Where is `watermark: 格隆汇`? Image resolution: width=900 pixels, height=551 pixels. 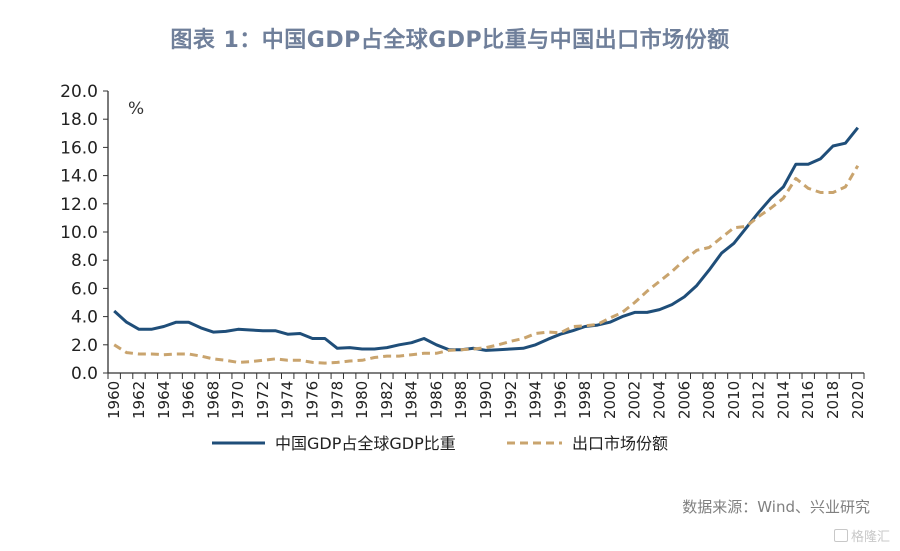 watermark: 格隆汇 is located at coordinates (861, 535).